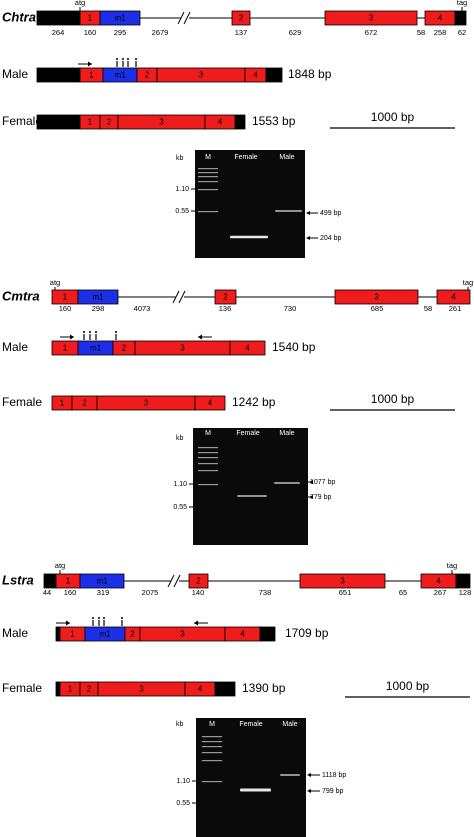 The height and width of the screenshot is (837, 474). What do you see at coordinates (333, 791) in the screenshot?
I see `band-label: 799 bp` at bounding box center [333, 791].